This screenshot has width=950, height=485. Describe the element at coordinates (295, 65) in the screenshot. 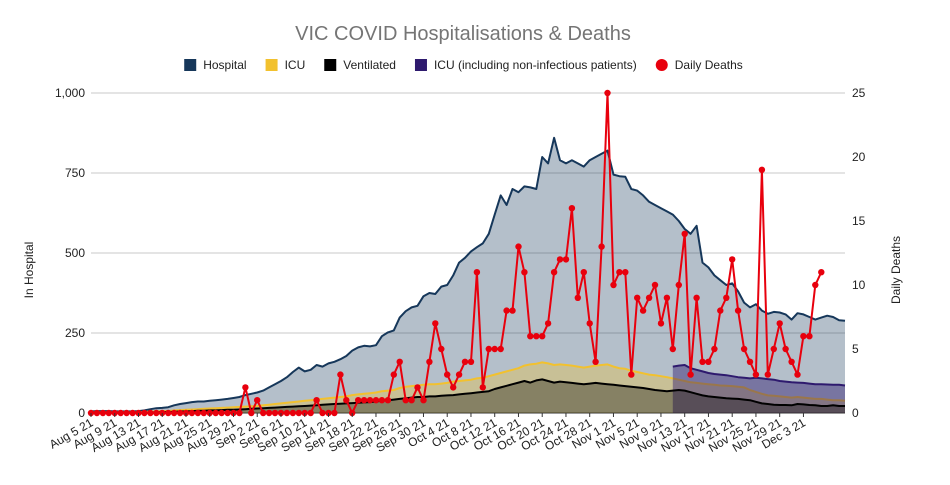

I see `legend-label-icu: ICU` at that location.